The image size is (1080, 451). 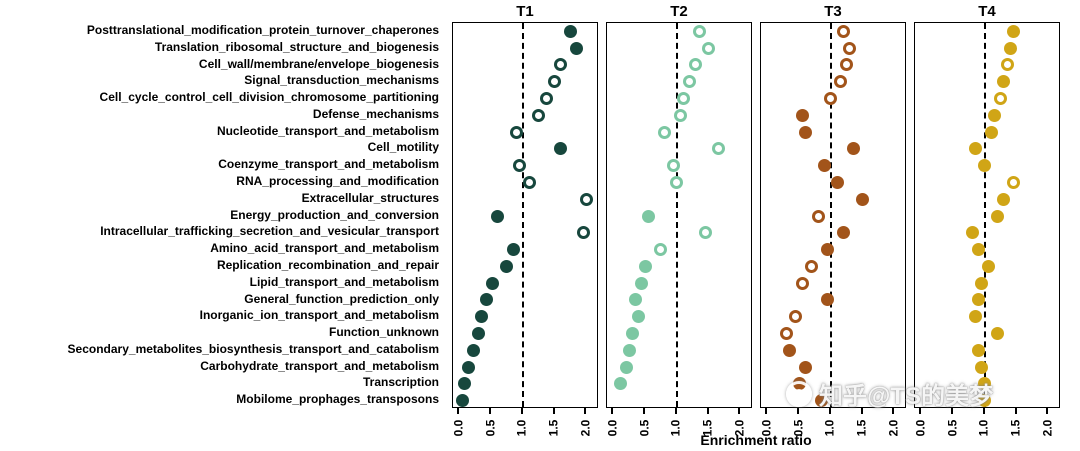 What do you see at coordinates (319, 365) in the screenshot?
I see `category-label: Carbohydrate_transport_and_metabolism` at bounding box center [319, 365].